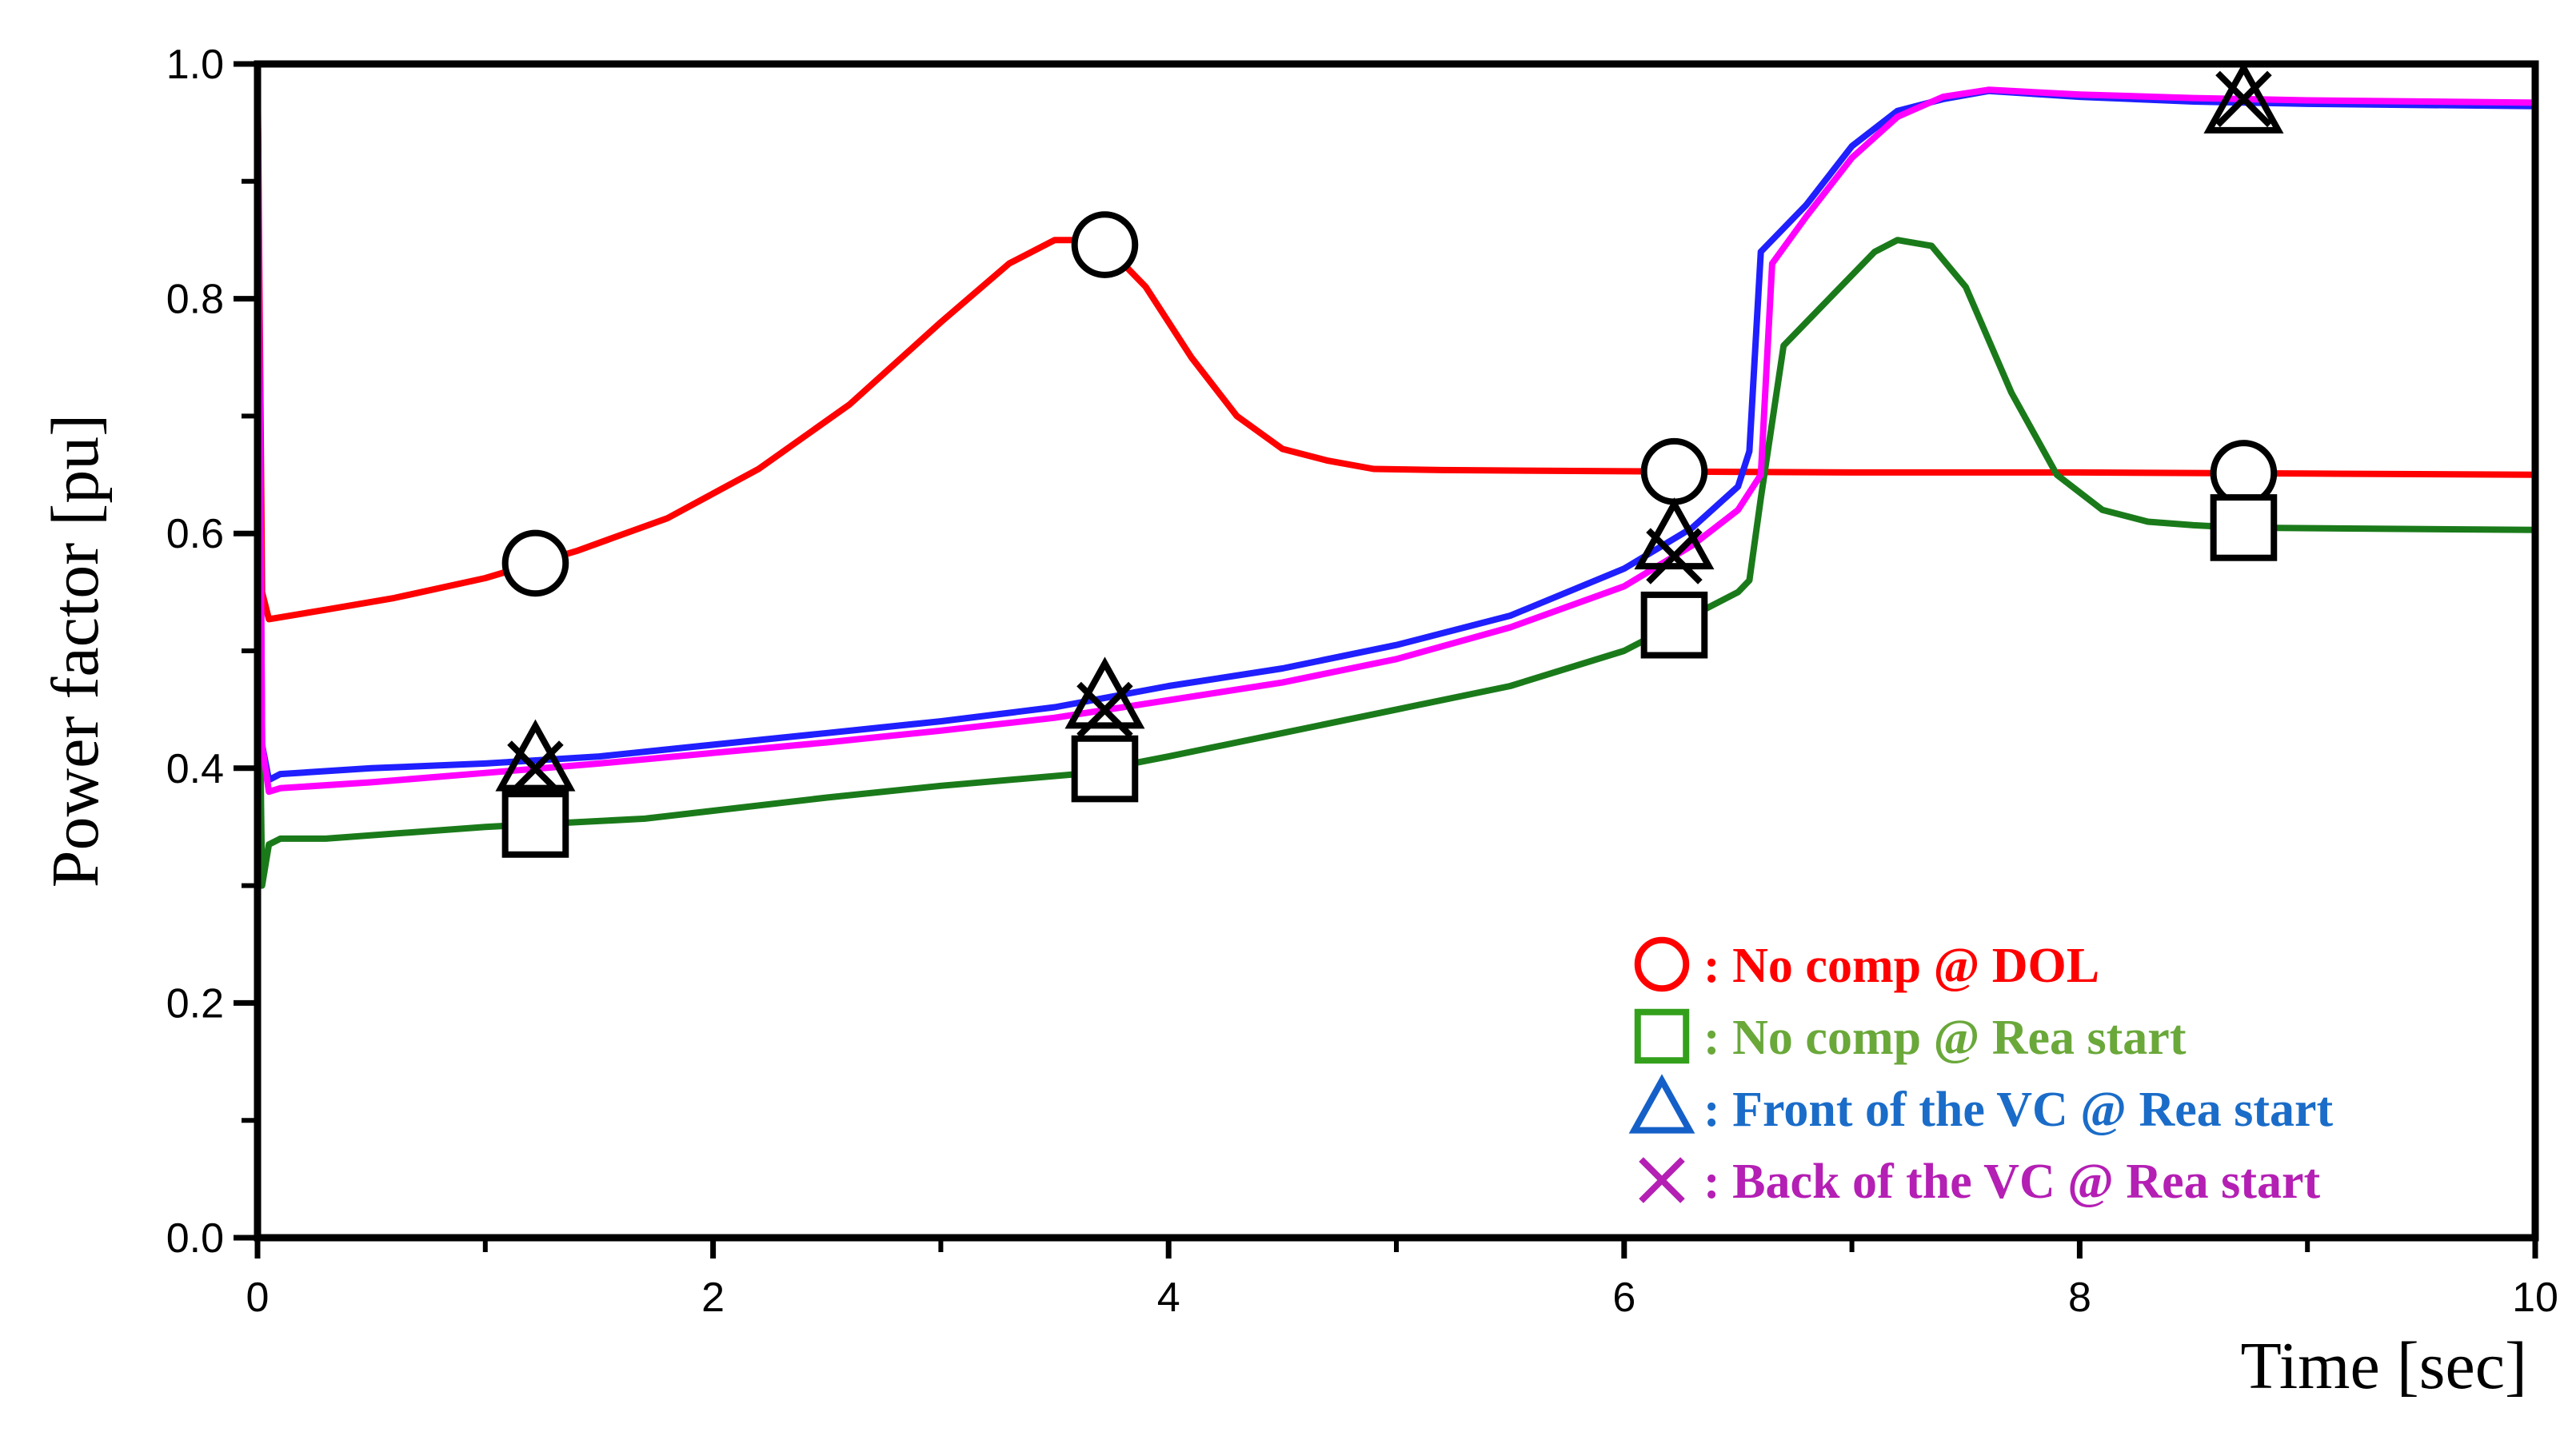 The image size is (2576, 1456). Describe the element at coordinates (76, 651) in the screenshot. I see `y-axis-title: Power factor [pu]` at that location.